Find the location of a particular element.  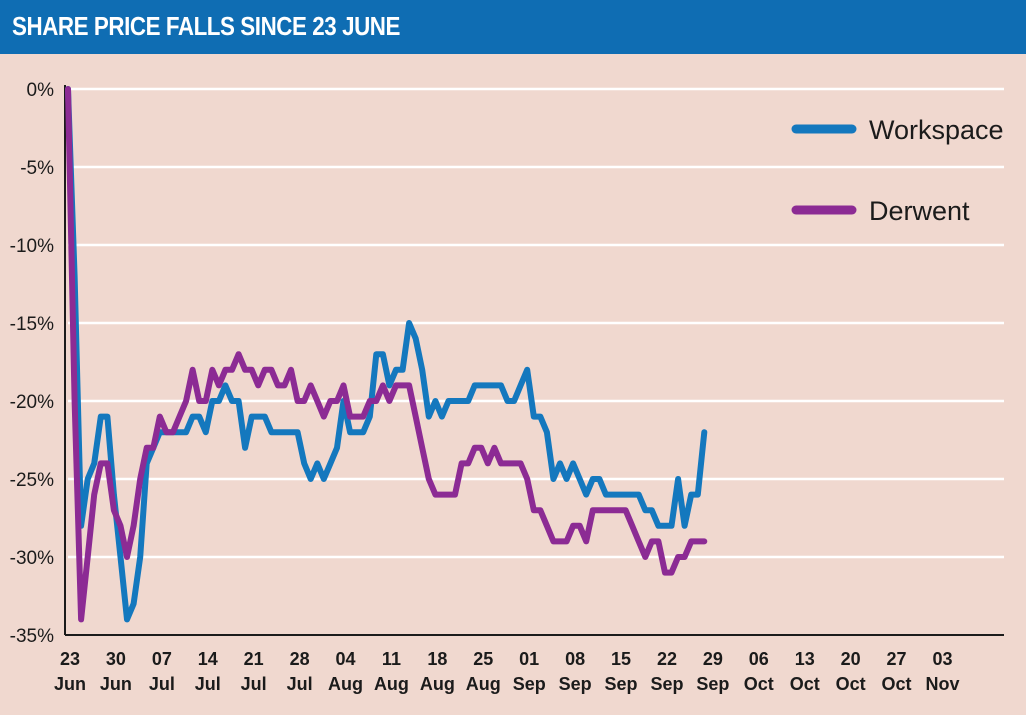

x-tick-day: 08 is located at coordinates (575, 659).